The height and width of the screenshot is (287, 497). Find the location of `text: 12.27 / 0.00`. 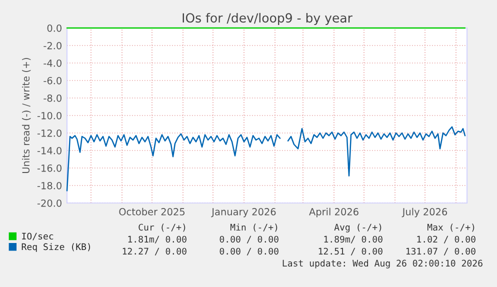

text: 12.27 / 0.00 is located at coordinates (154, 252).